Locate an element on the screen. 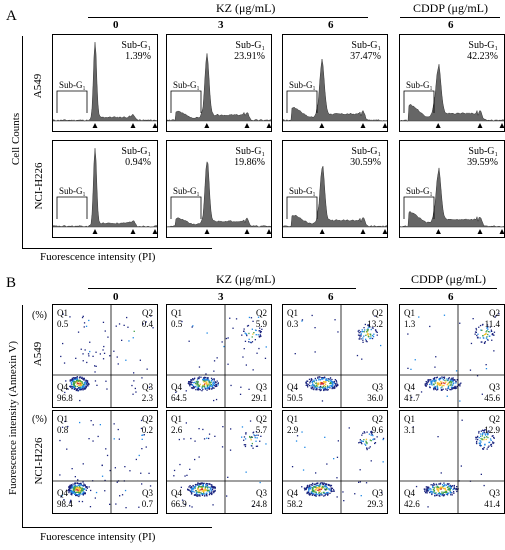 This screenshot has height=550, width=505. sub-g1-percentage: Sub-G₁ 0.94% is located at coordinates (136, 157).